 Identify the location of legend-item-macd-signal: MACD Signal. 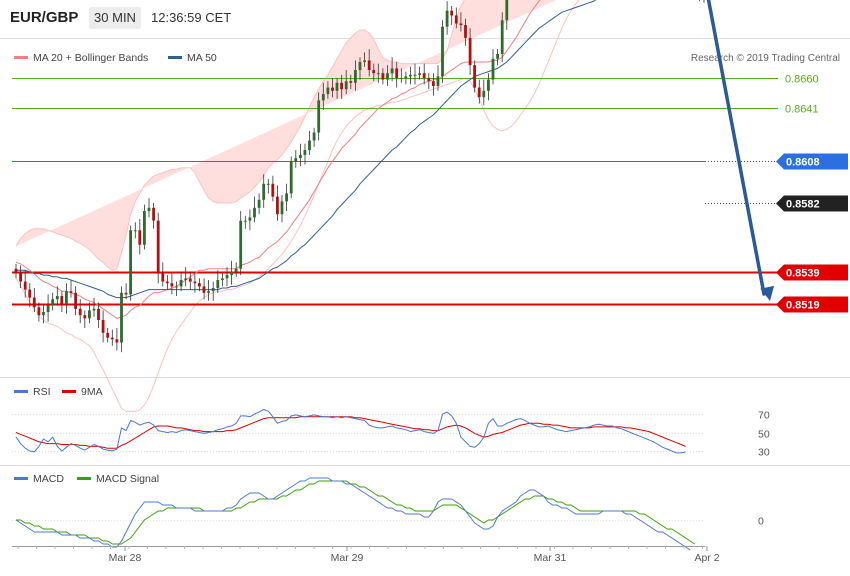
(118, 479).